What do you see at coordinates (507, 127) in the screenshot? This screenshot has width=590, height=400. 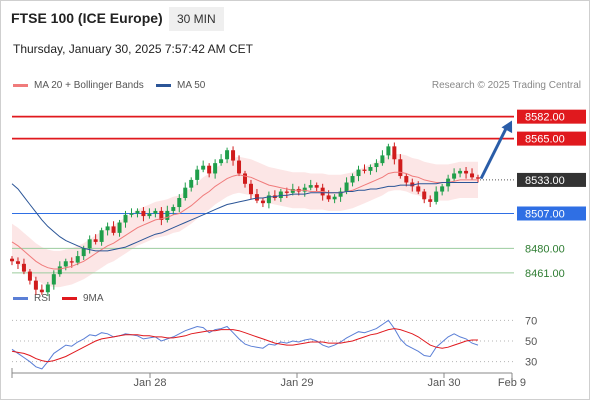 I see `forecast-arrow-head` at bounding box center [507, 127].